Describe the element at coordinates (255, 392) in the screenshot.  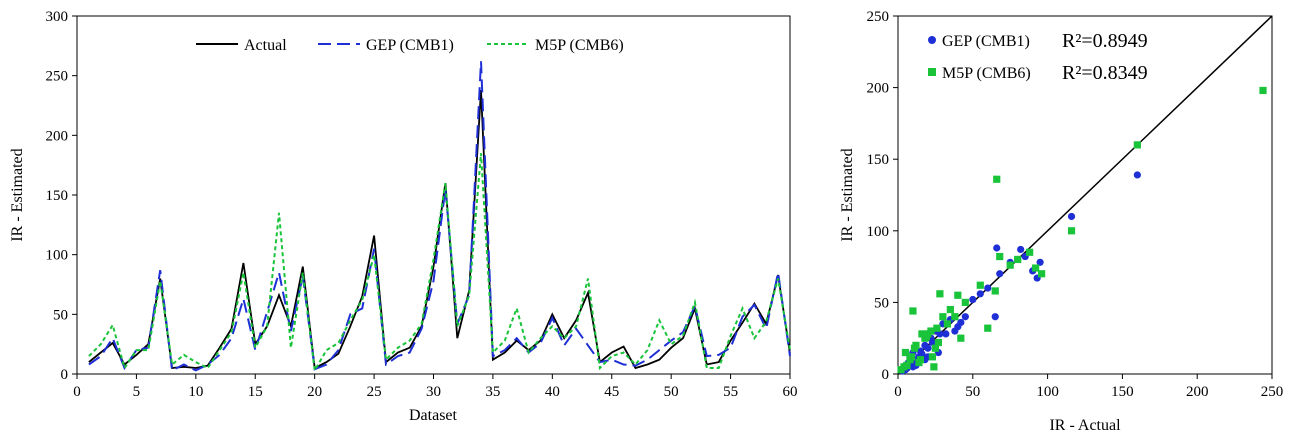
I see `line-chart-x-tick-label: 15` at that location.